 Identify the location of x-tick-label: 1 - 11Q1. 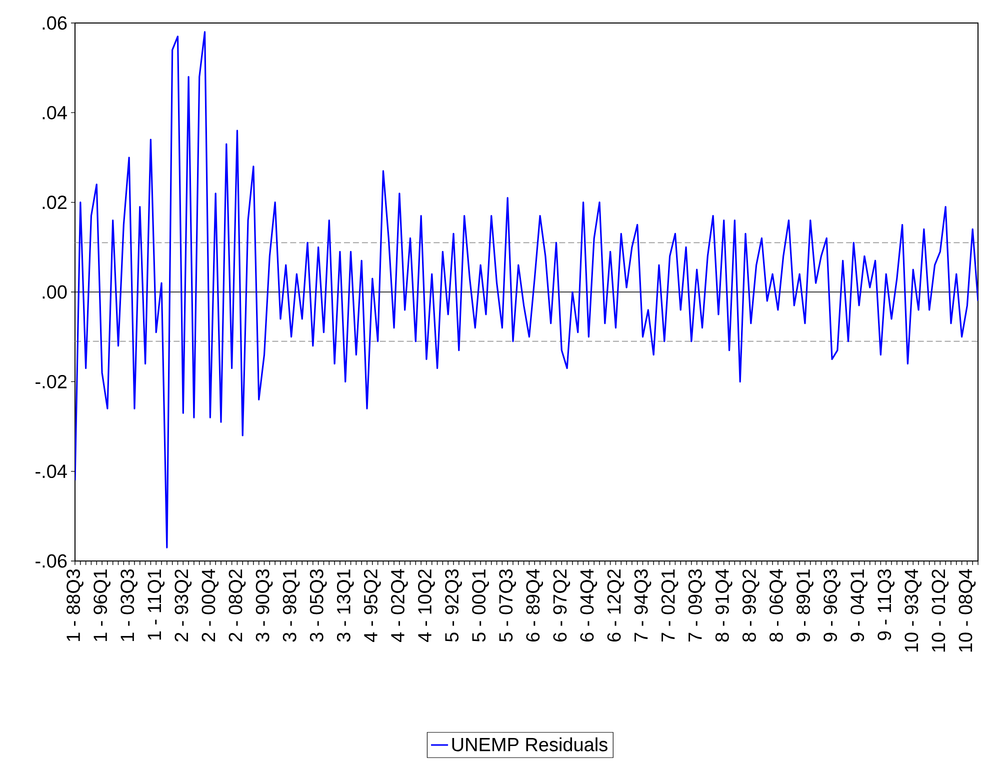
(156, 604).